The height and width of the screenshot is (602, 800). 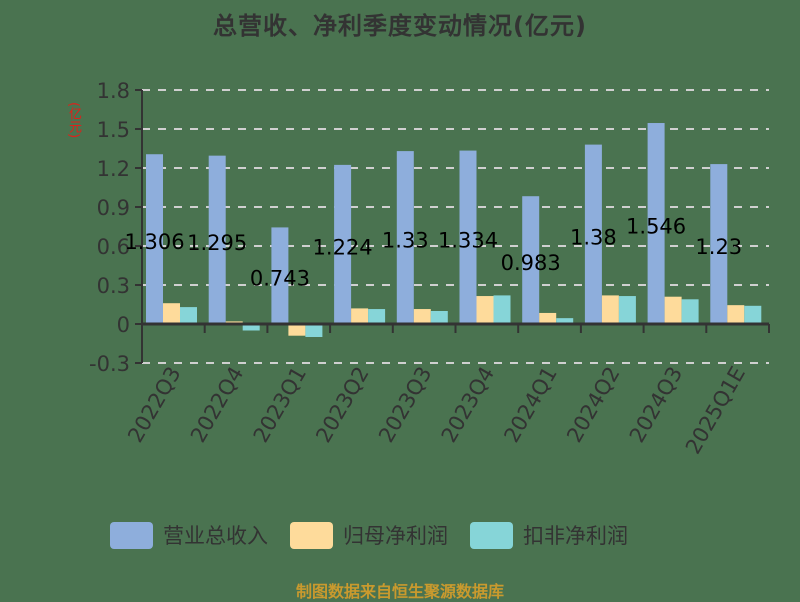 What do you see at coordinates (468, 404) in the screenshot?
I see `x-tick-label: 2023Q4` at bounding box center [468, 404].